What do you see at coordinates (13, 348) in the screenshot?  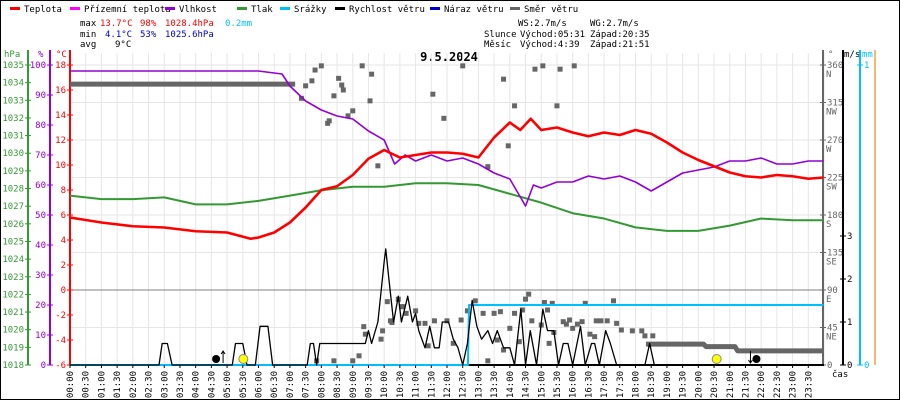 I see `axis-tick-label: 1019` at bounding box center [13, 348].